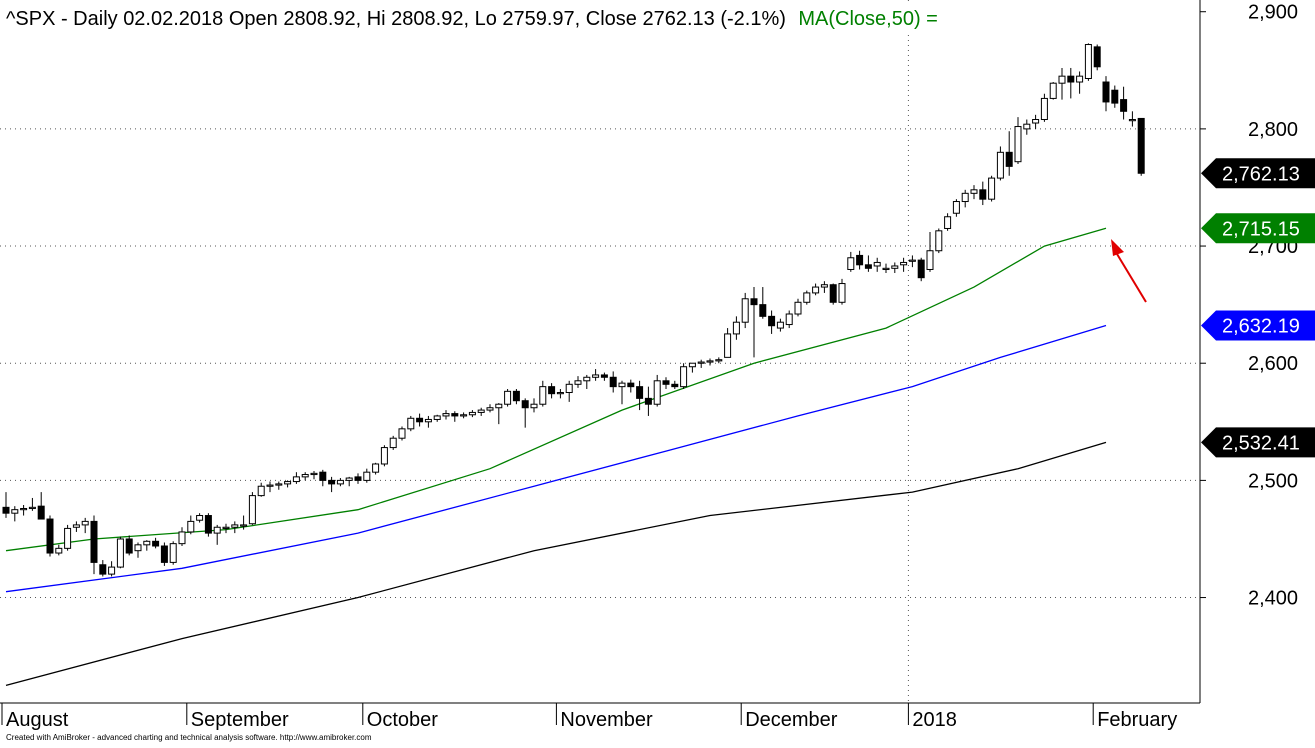 Image resolution: width=1315 pixels, height=748 pixels. I want to click on month-label: October, so click(402, 720).